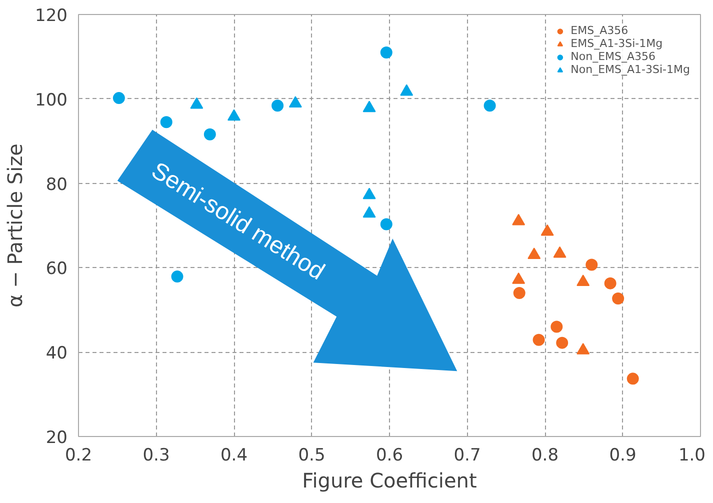 The height and width of the screenshot is (503, 713). Describe the element at coordinates (57, 438) in the screenshot. I see `y-tick-label: 20` at that location.